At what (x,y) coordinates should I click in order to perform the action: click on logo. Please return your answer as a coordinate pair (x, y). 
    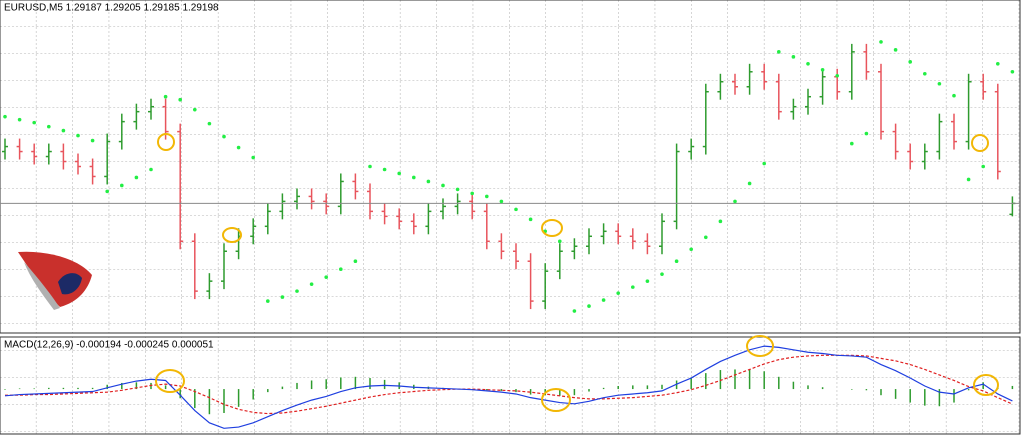
    Looking at the image, I should click on (55, 280).